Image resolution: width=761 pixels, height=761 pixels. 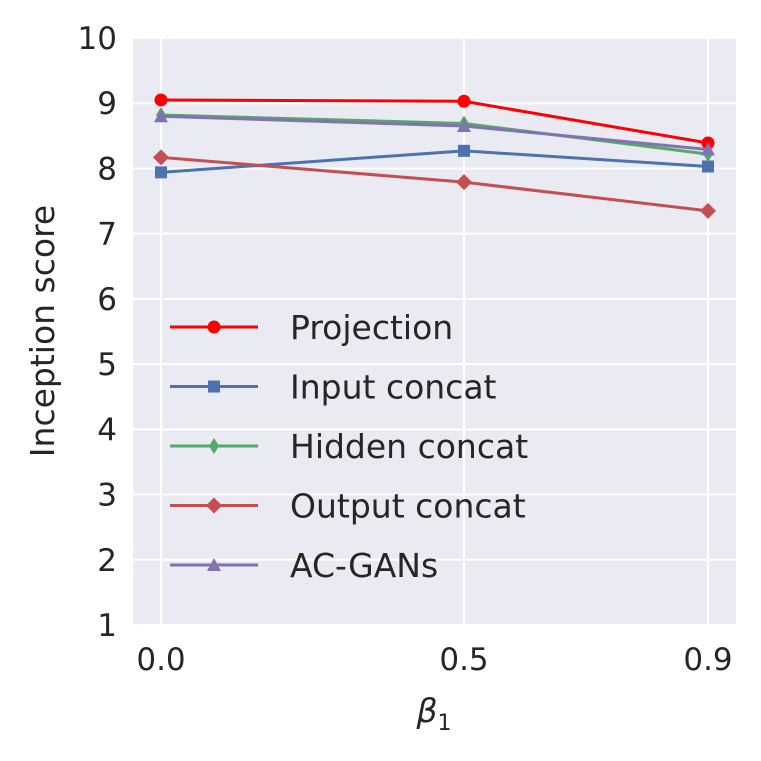 I want to click on legend-label-1: Input concat, so click(x=393, y=387).